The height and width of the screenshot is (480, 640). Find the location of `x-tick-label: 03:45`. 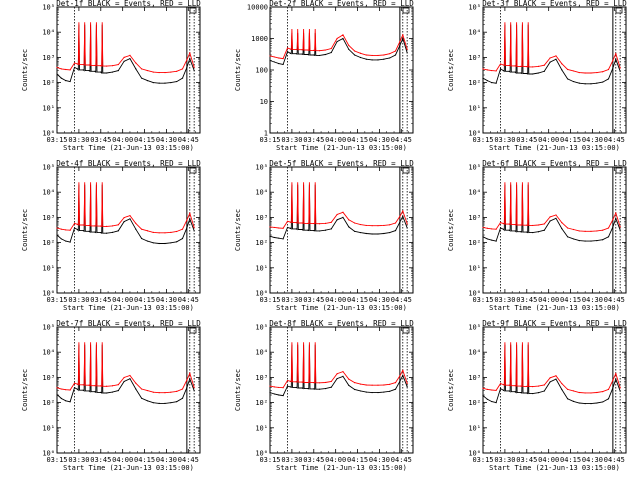

x-tick-label: 03:45 is located at coordinates (100, 140).